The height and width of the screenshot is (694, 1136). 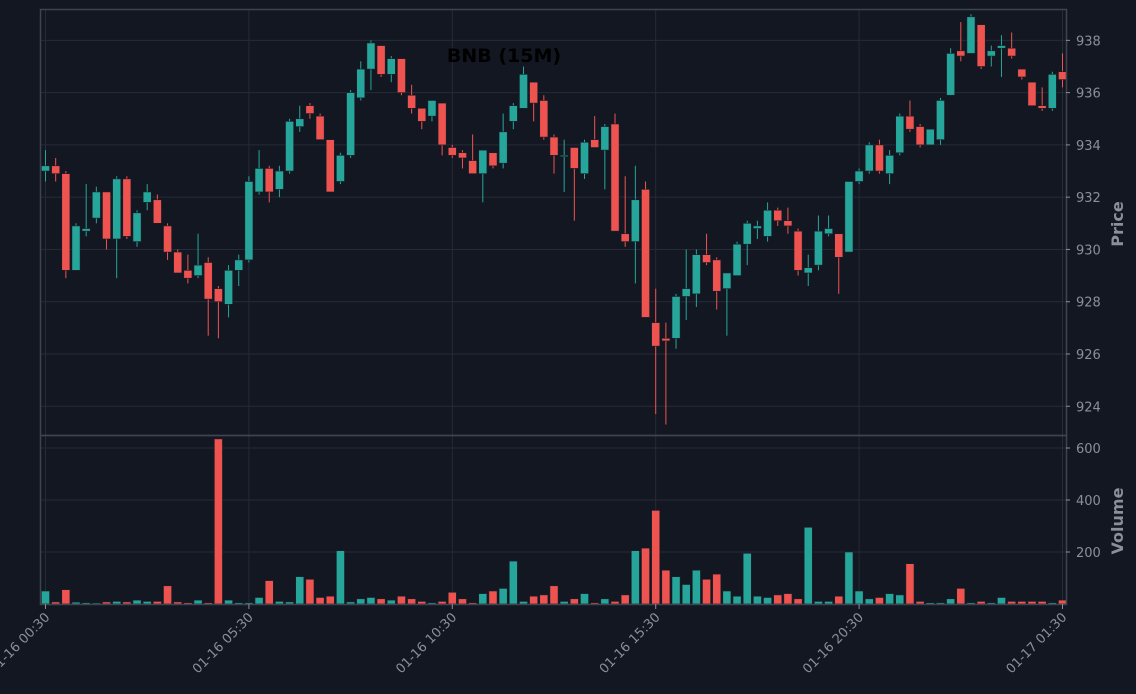 What do you see at coordinates (1088, 250) in the screenshot?
I see `price-tick-label: 930` at bounding box center [1088, 250].